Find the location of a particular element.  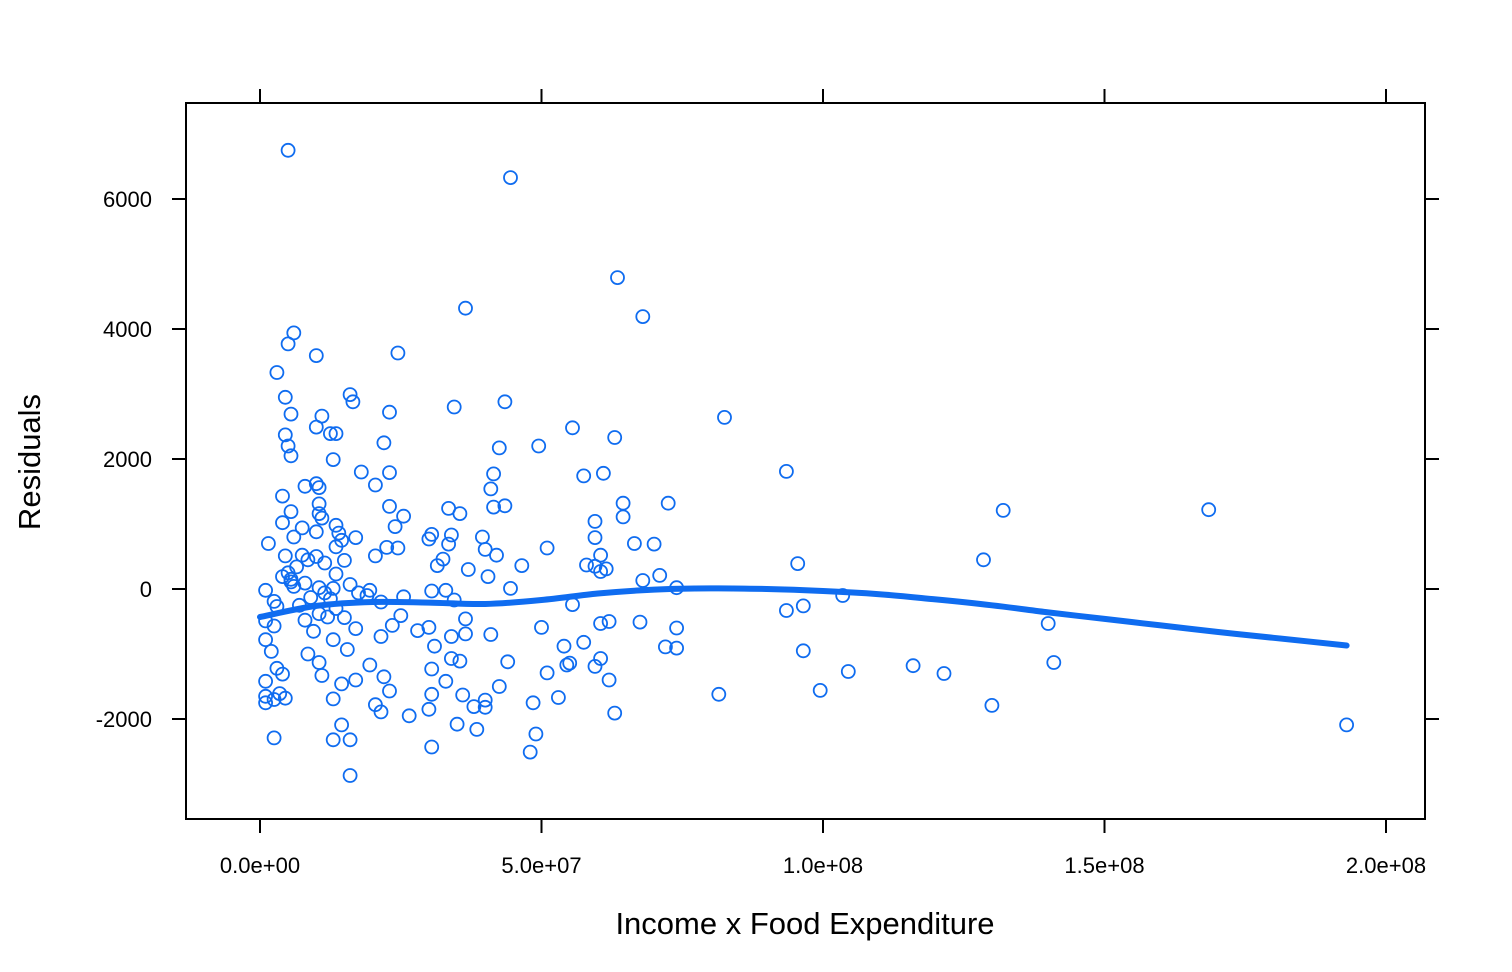

y-tick-label: 6000 is located at coordinates (127, 199).